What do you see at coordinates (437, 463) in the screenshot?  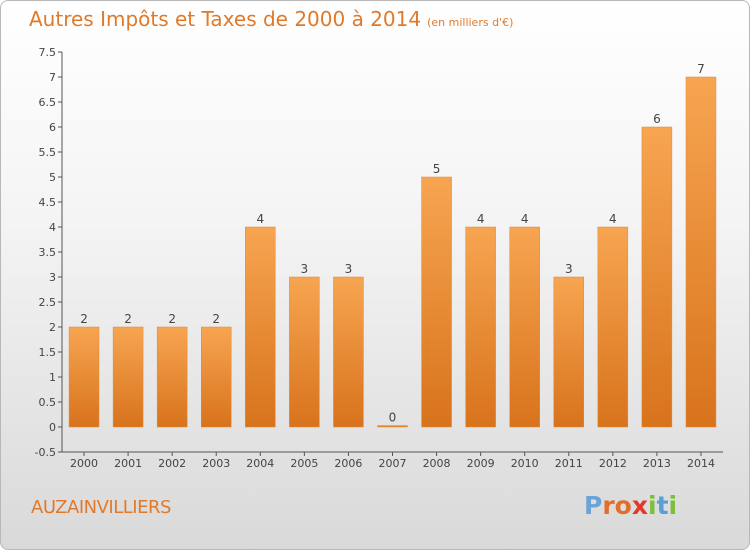 I see `x-tick-label: 2008` at bounding box center [437, 463].